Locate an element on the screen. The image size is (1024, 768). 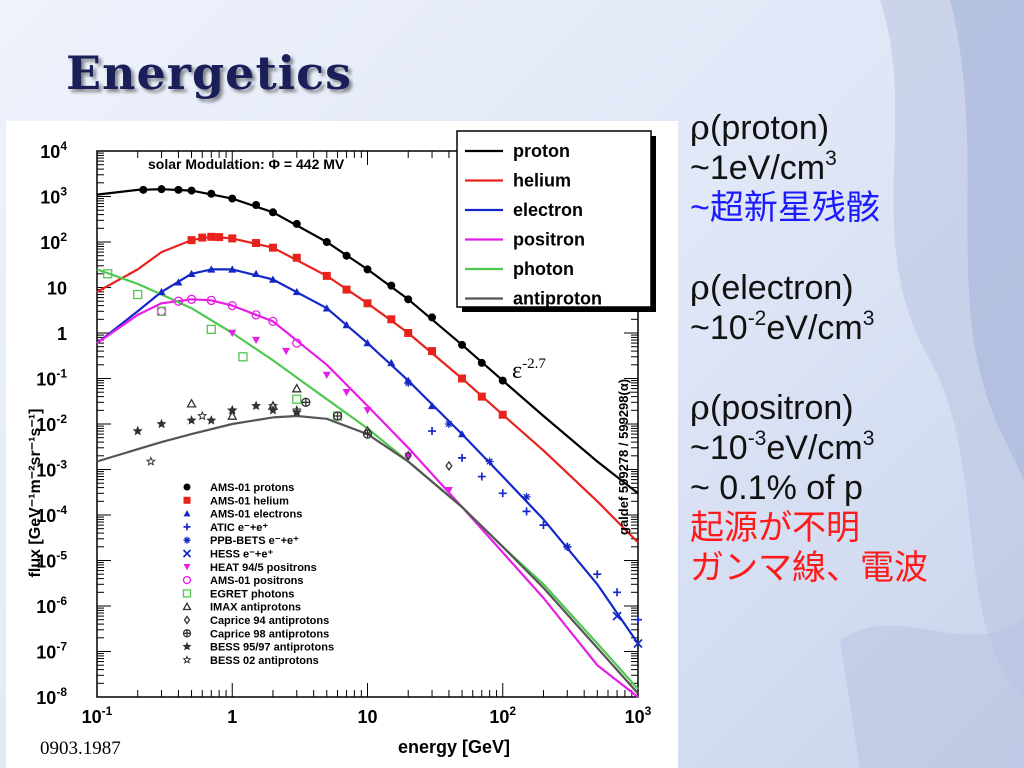
legend-label-antiproton: antiproton is located at coordinates (557, 299).